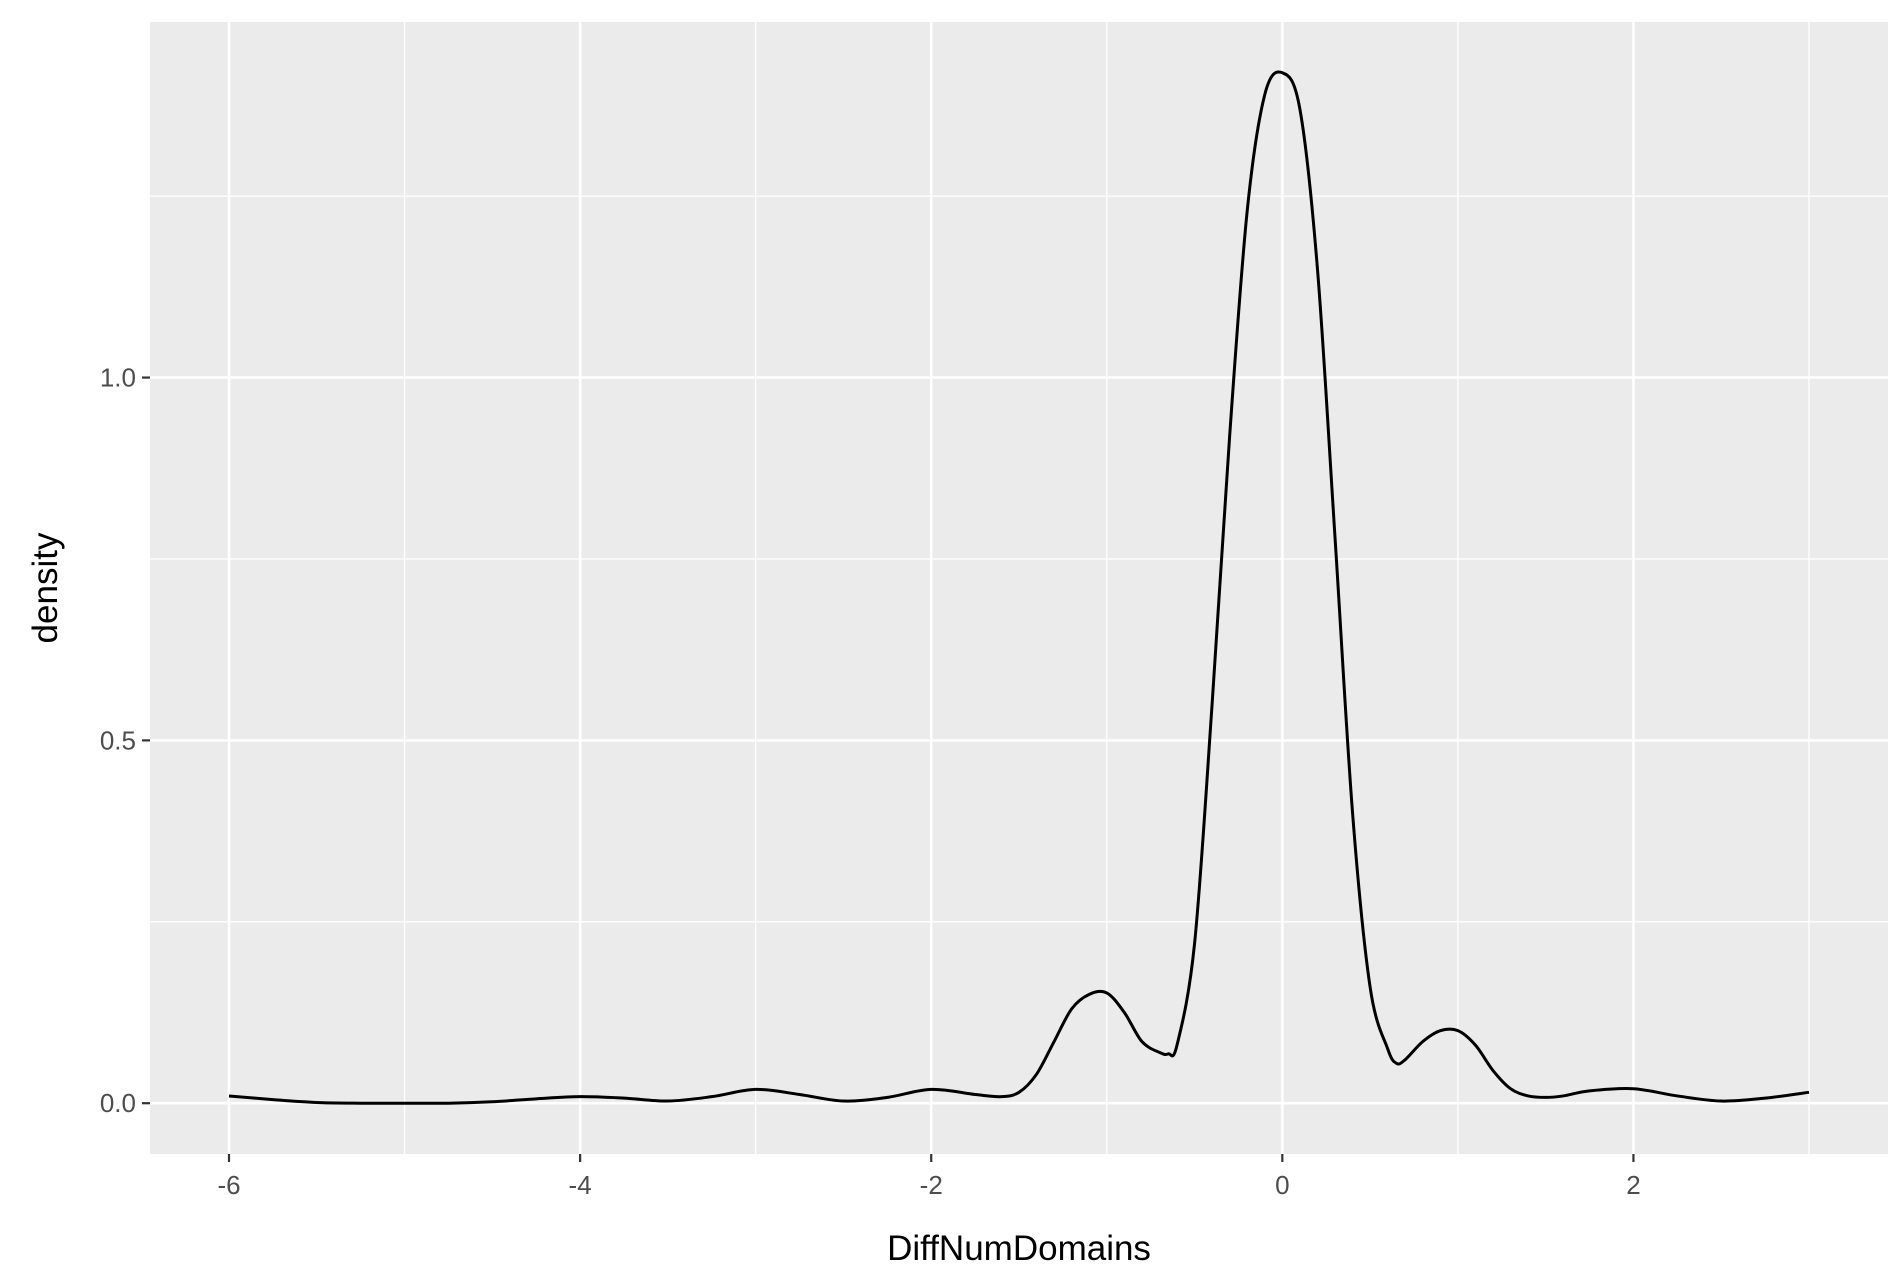 This screenshot has width=1903, height=1287. I want to click on x-tick-label: 0, so click(1282, 1185).